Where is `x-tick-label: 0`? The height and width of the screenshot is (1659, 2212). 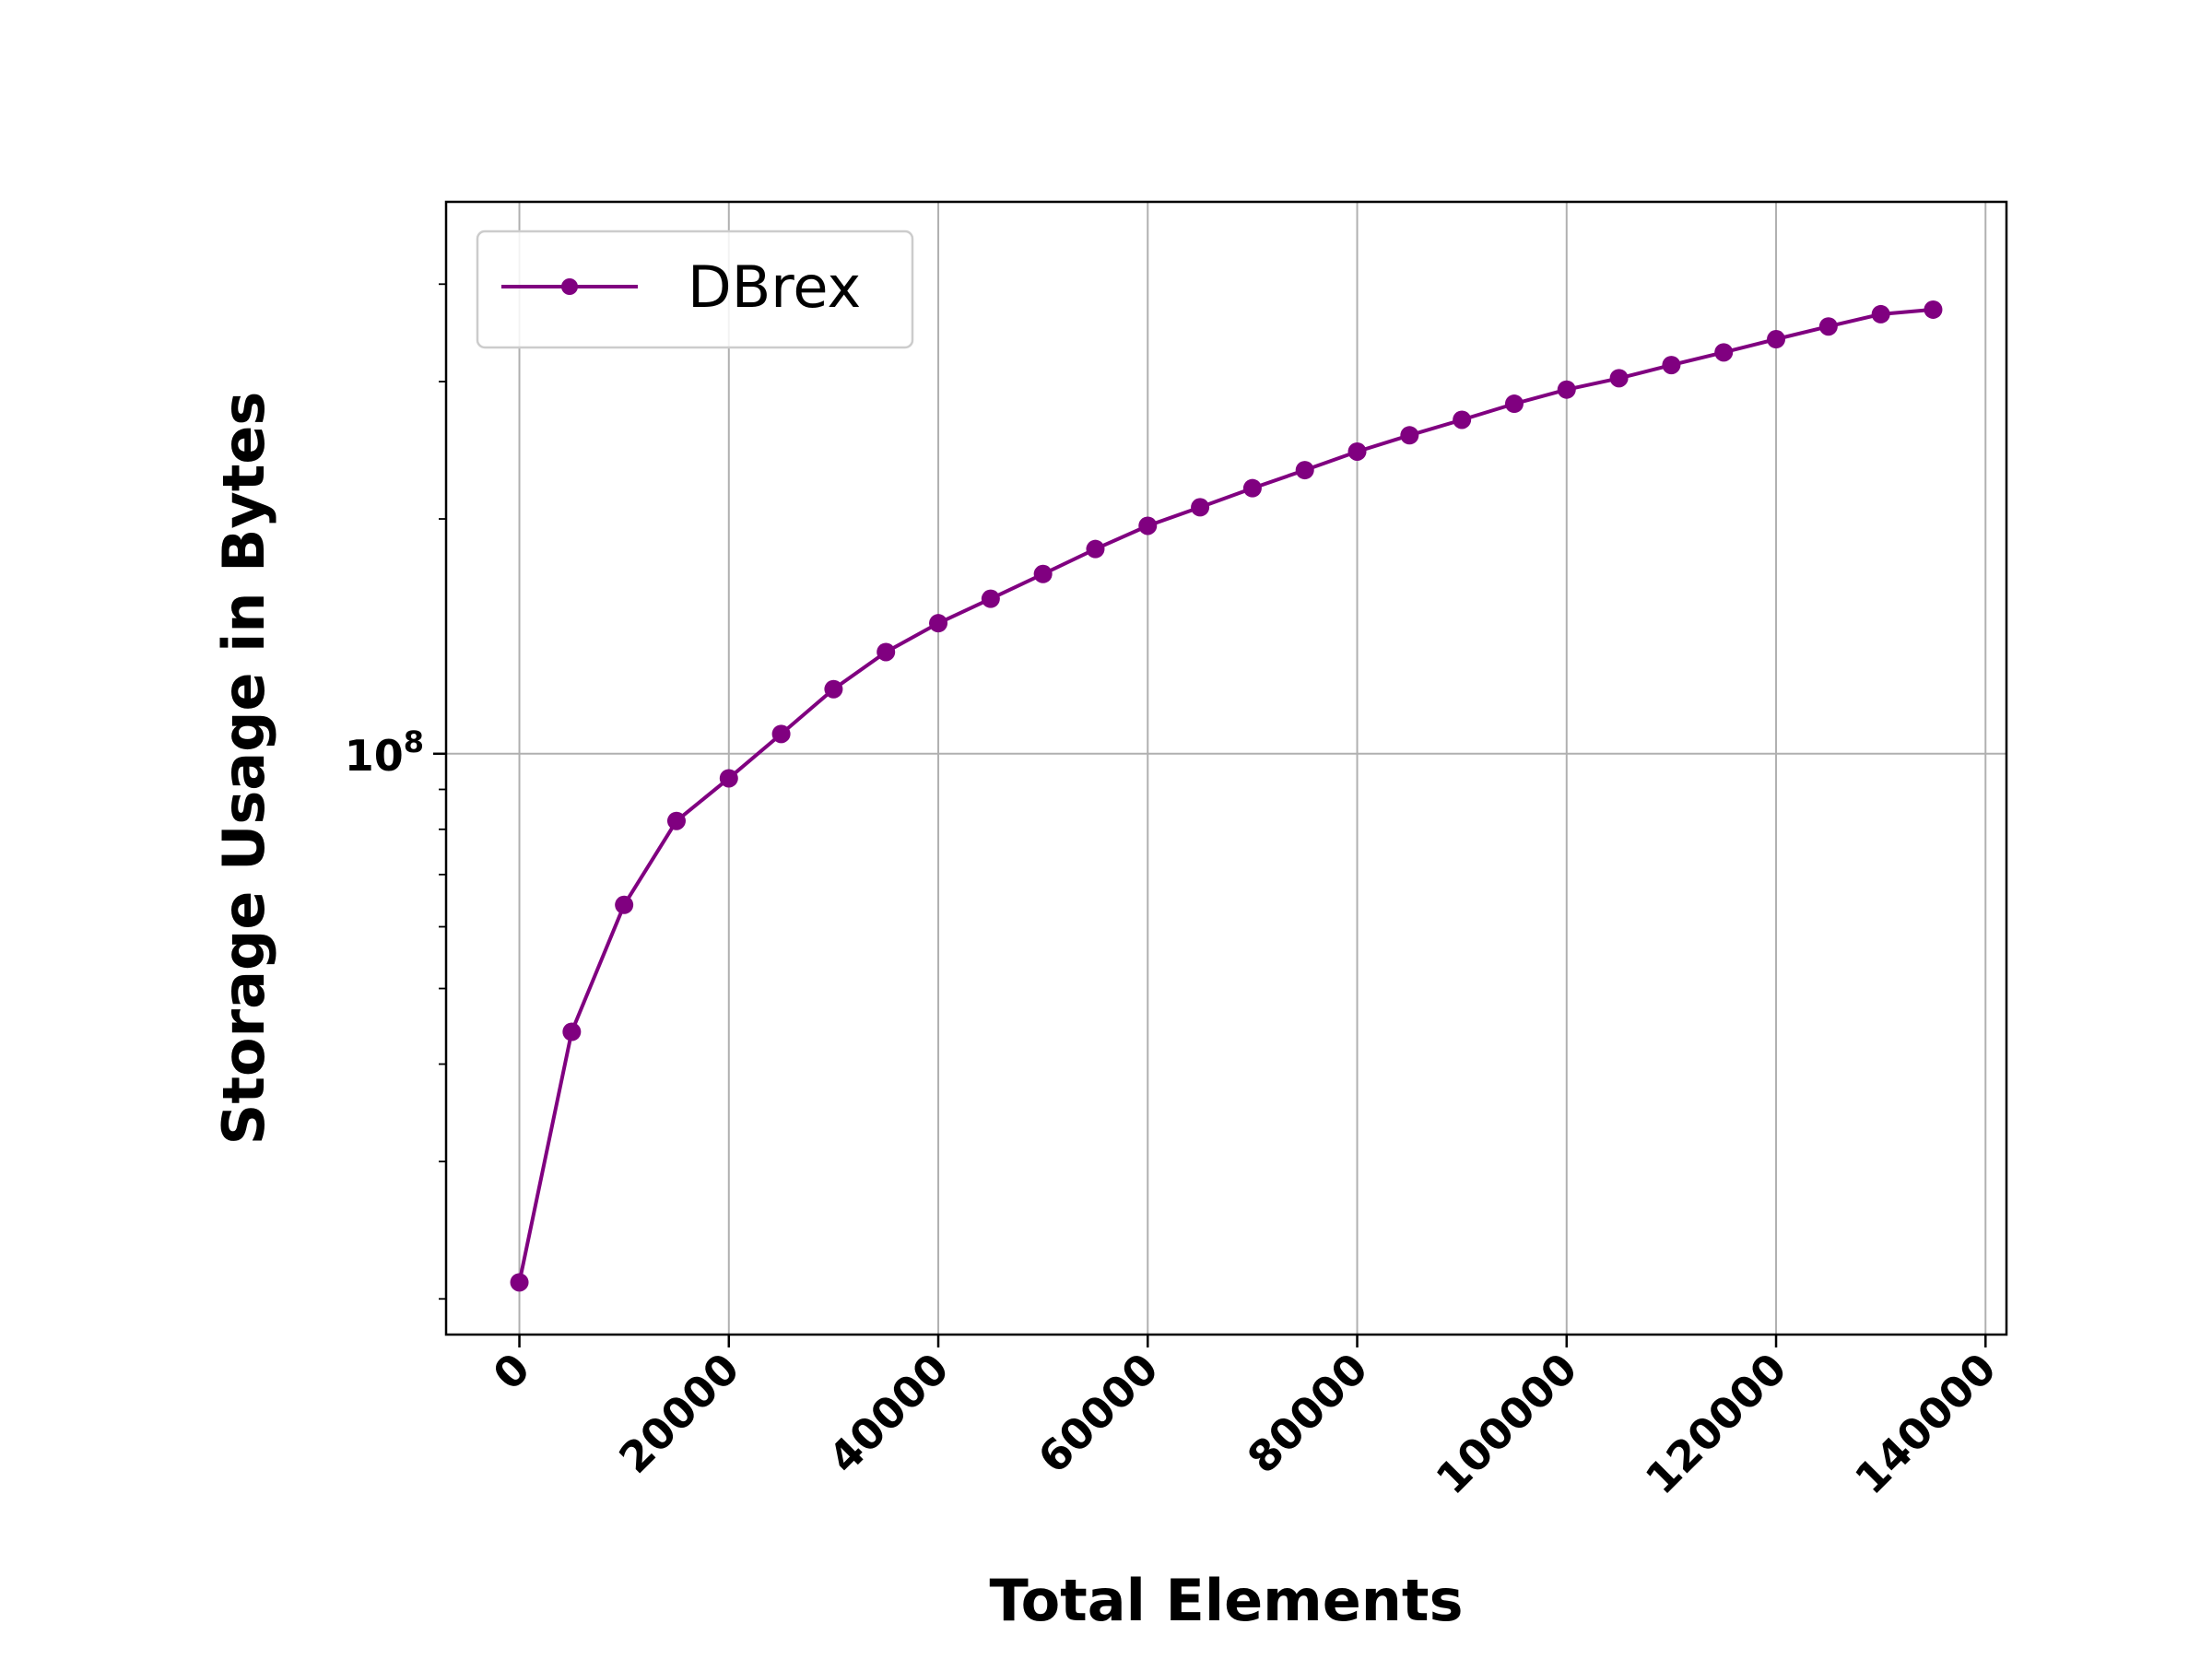
x-tick-label: 0 is located at coordinates (511, 1372).